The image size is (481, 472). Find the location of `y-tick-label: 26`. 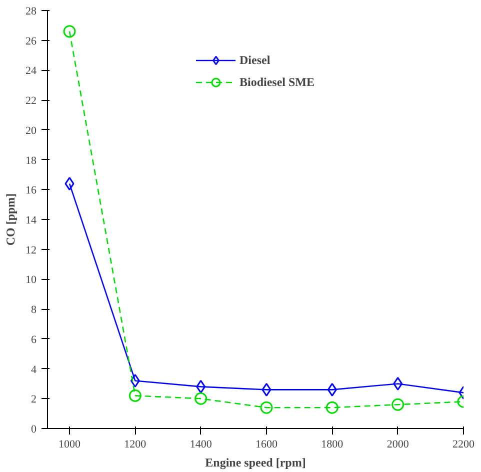

y-tick-label: 26 is located at coordinates (31, 41).